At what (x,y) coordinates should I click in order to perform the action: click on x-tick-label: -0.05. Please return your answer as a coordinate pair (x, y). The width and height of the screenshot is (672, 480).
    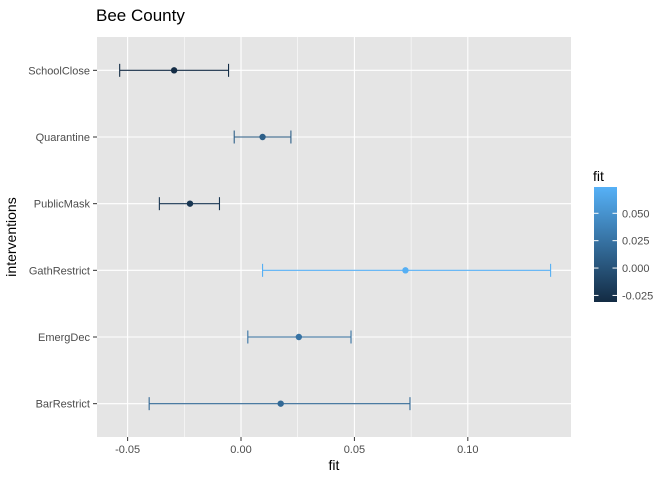
    Looking at the image, I should click on (127, 450).